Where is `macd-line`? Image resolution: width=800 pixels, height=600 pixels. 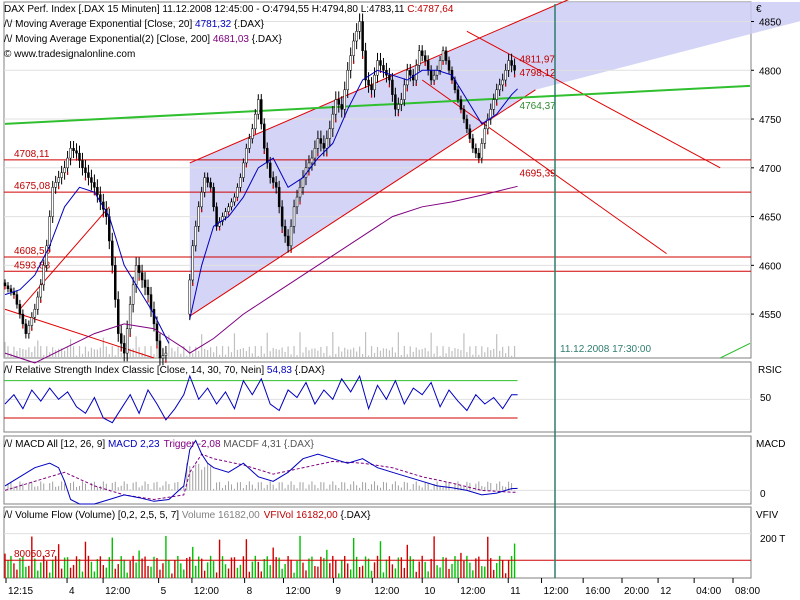 macd-line is located at coordinates (261, 472).